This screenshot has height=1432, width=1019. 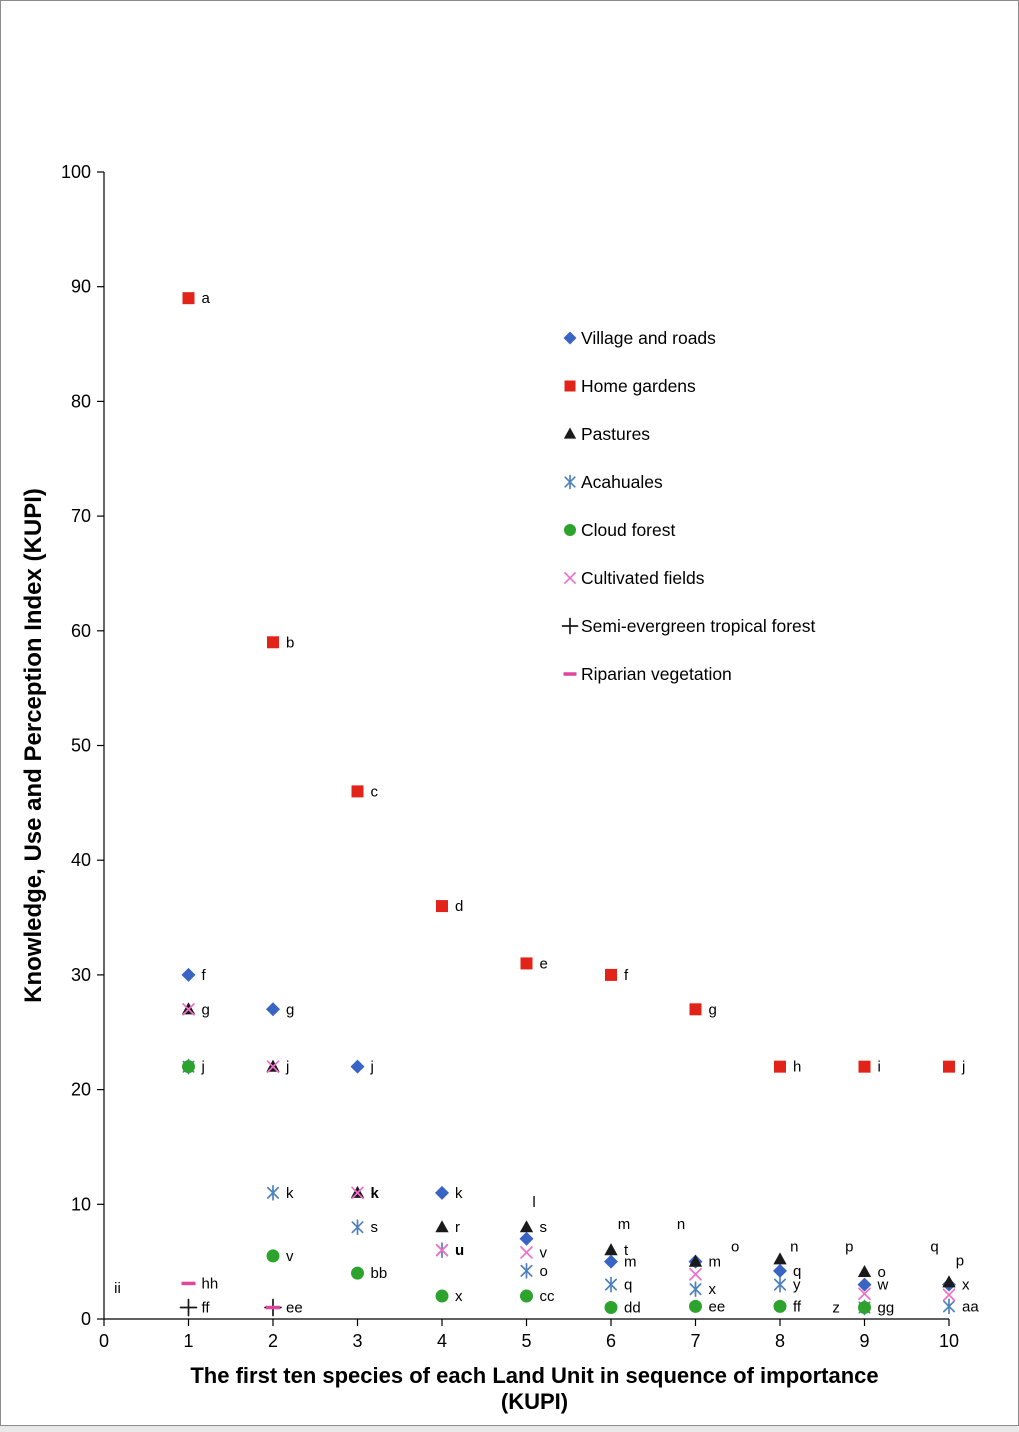 What do you see at coordinates (538, 1188) in the screenshot?
I see `series-cloud-forest: j v bb x cc dd ee ff gg` at bounding box center [538, 1188].